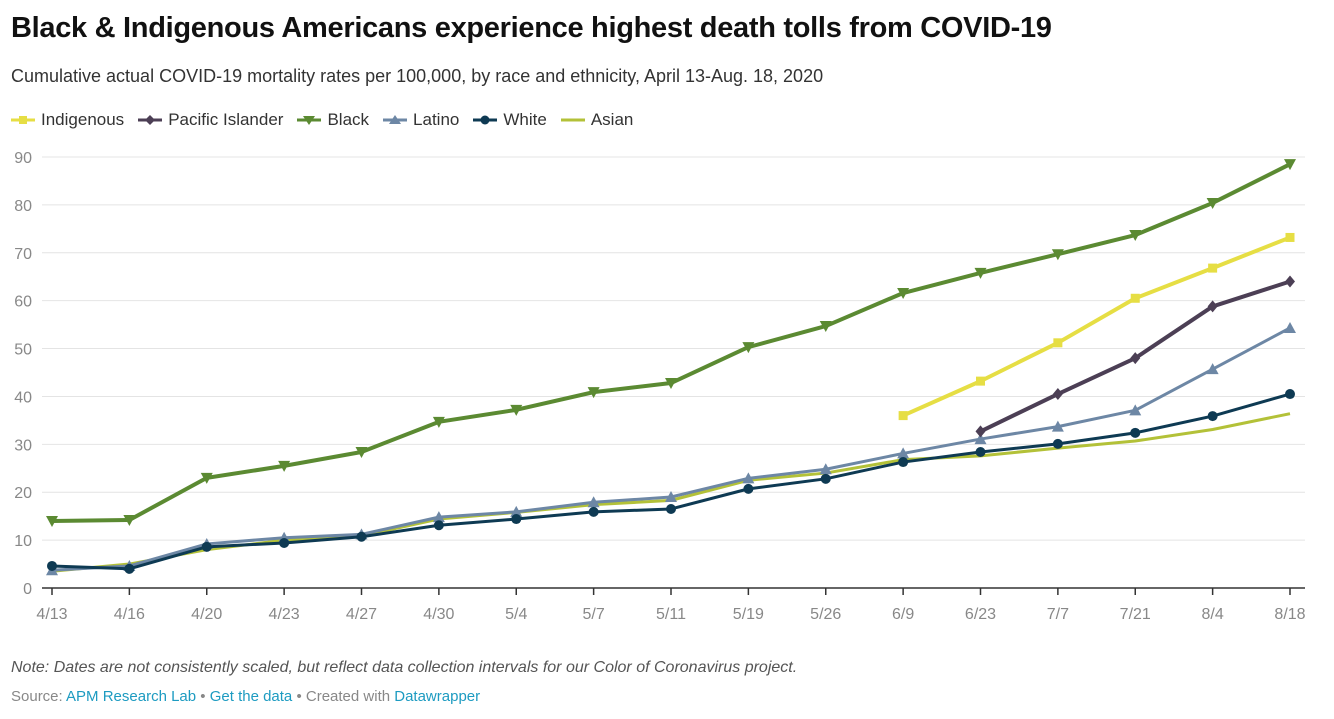 This screenshot has height=719, width=1334. Describe the element at coordinates (251, 696) in the screenshot. I see `get-data-link: Get the data` at that location.